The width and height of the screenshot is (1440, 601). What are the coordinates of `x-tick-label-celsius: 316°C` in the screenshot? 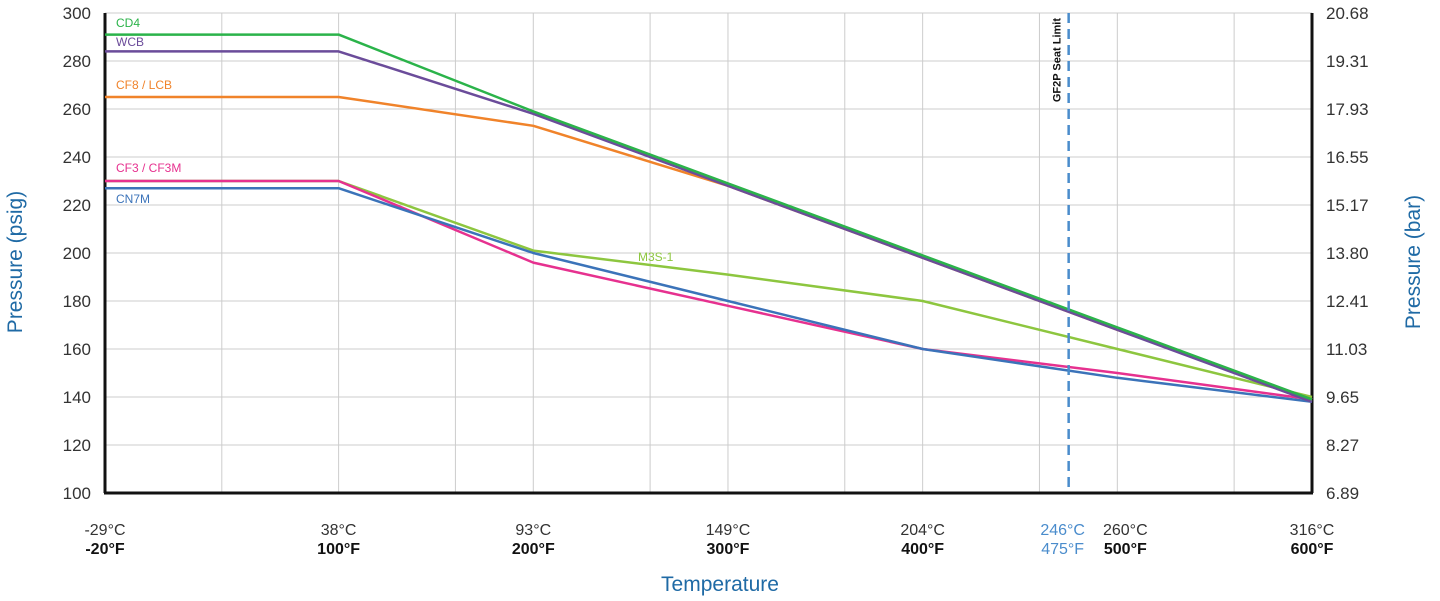 It's located at (1312, 530).